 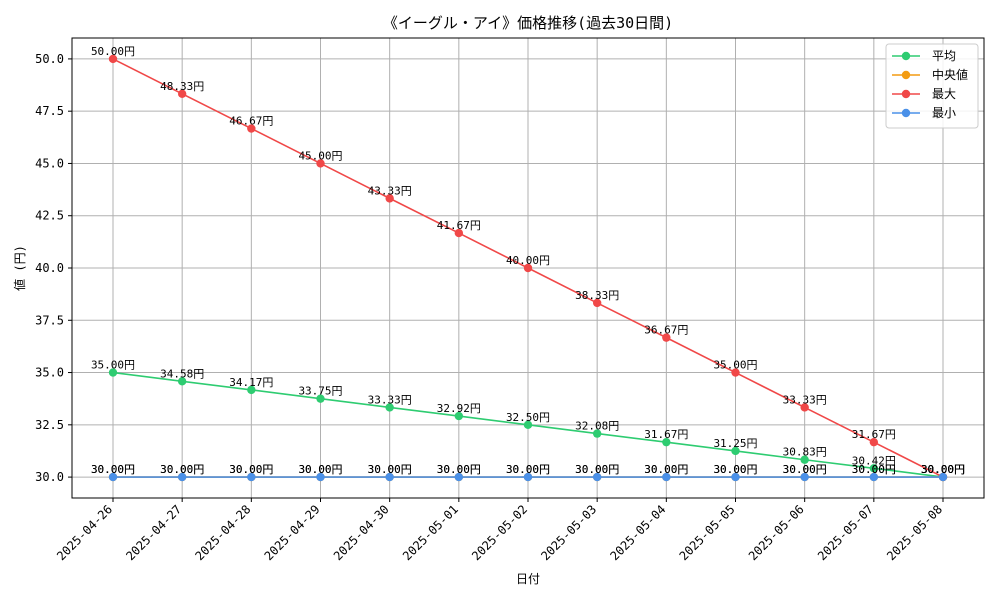 What do you see at coordinates (874, 460) in the screenshot?
I see `data-label: 30.42円` at bounding box center [874, 460].